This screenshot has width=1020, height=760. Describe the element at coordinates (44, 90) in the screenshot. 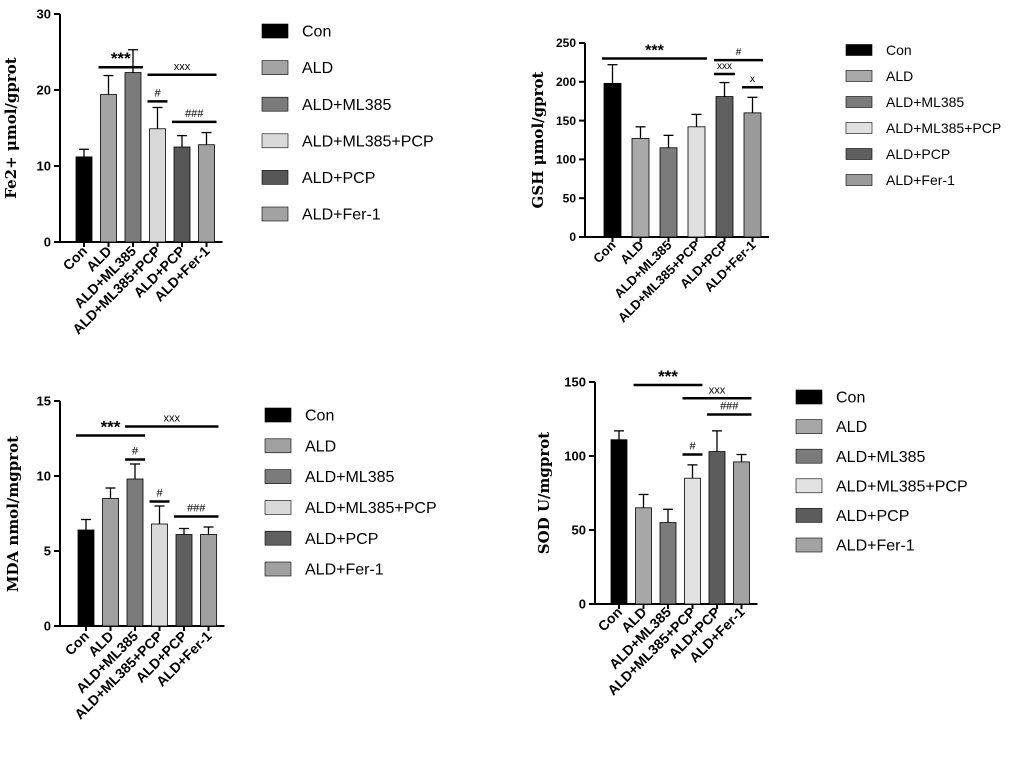

I see `y-tick-label: 20` at that location.